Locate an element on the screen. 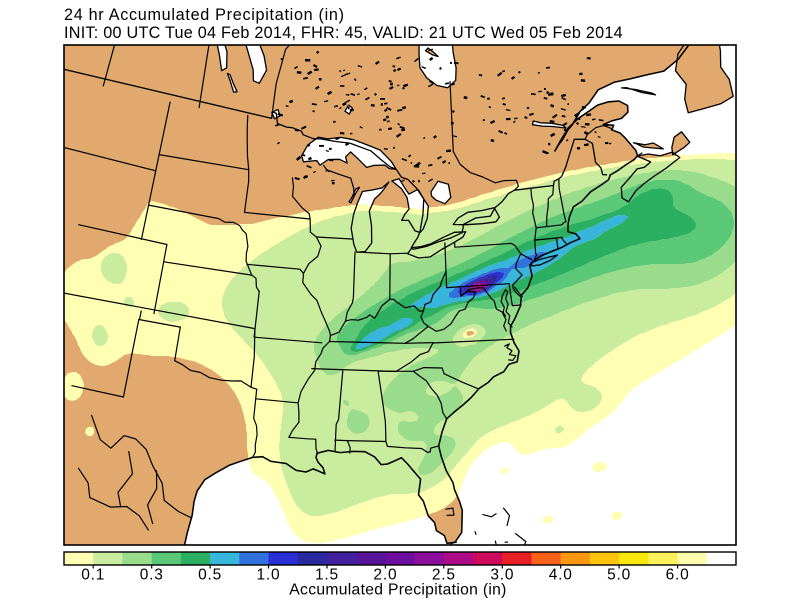 This screenshot has width=800, height=600. svg-text: 1.5 is located at coordinates (327, 575).